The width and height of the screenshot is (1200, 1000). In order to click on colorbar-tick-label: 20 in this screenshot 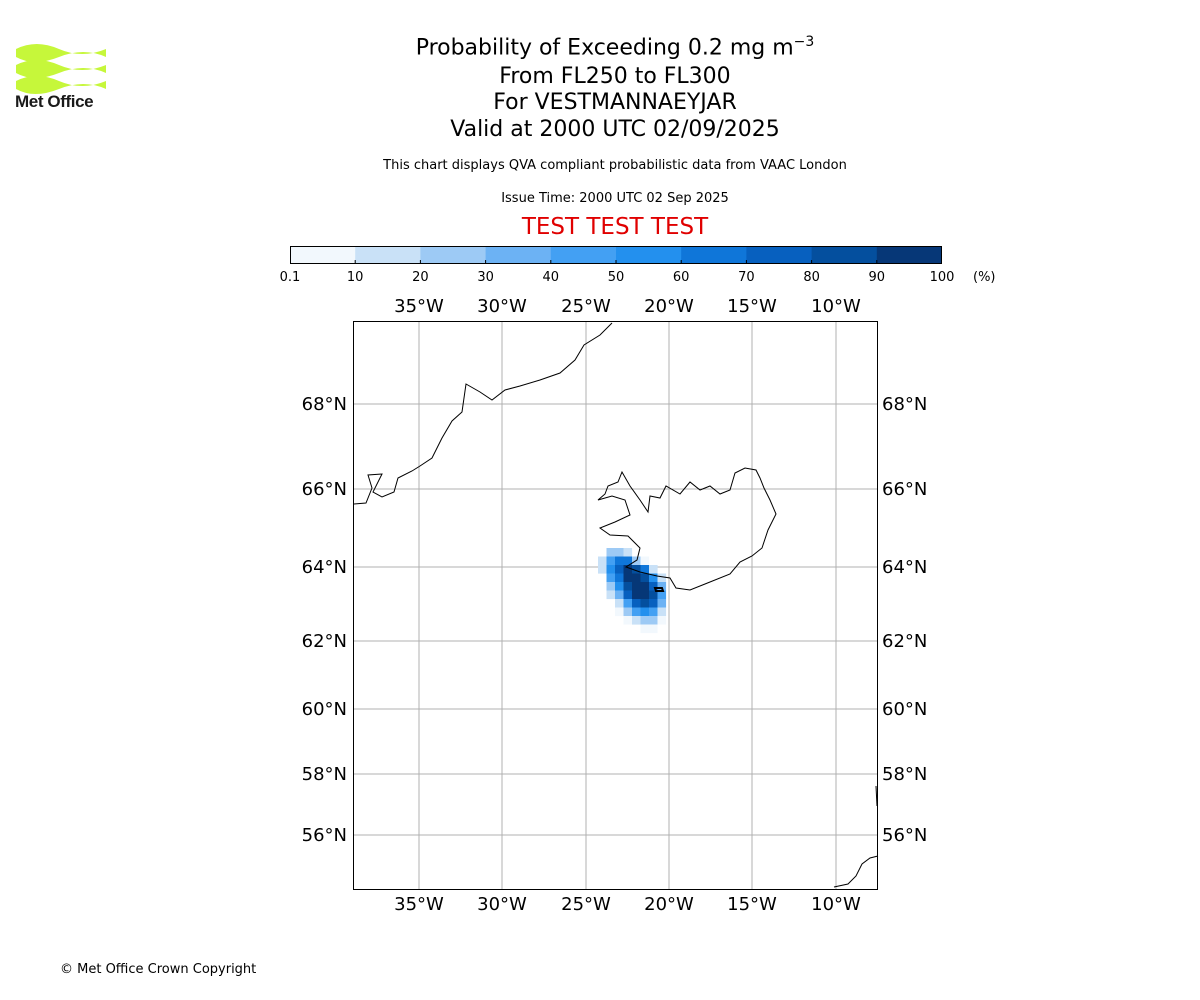, I will do `click(420, 277)`.